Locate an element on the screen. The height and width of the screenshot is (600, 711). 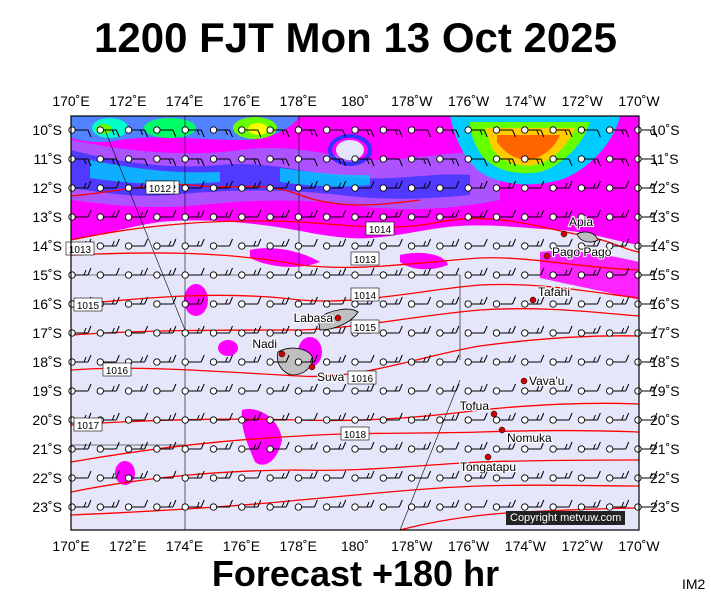
right-lat-label: 15˚S is located at coordinates (665, 275).